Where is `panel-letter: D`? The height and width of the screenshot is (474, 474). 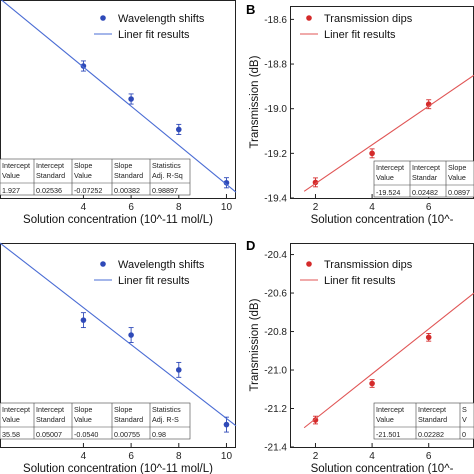
panel-letter: D is located at coordinates (250, 245).